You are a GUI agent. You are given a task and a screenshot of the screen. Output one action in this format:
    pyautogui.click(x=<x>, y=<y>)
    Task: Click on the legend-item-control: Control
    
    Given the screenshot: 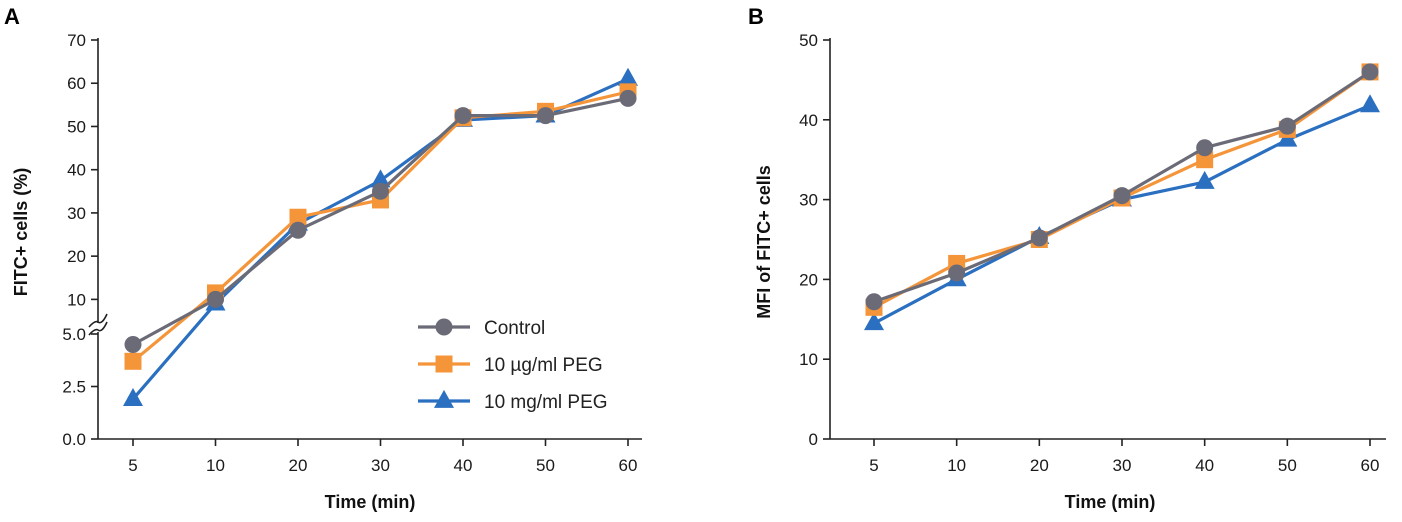 What is the action you would take?
    pyautogui.click(x=481, y=328)
    